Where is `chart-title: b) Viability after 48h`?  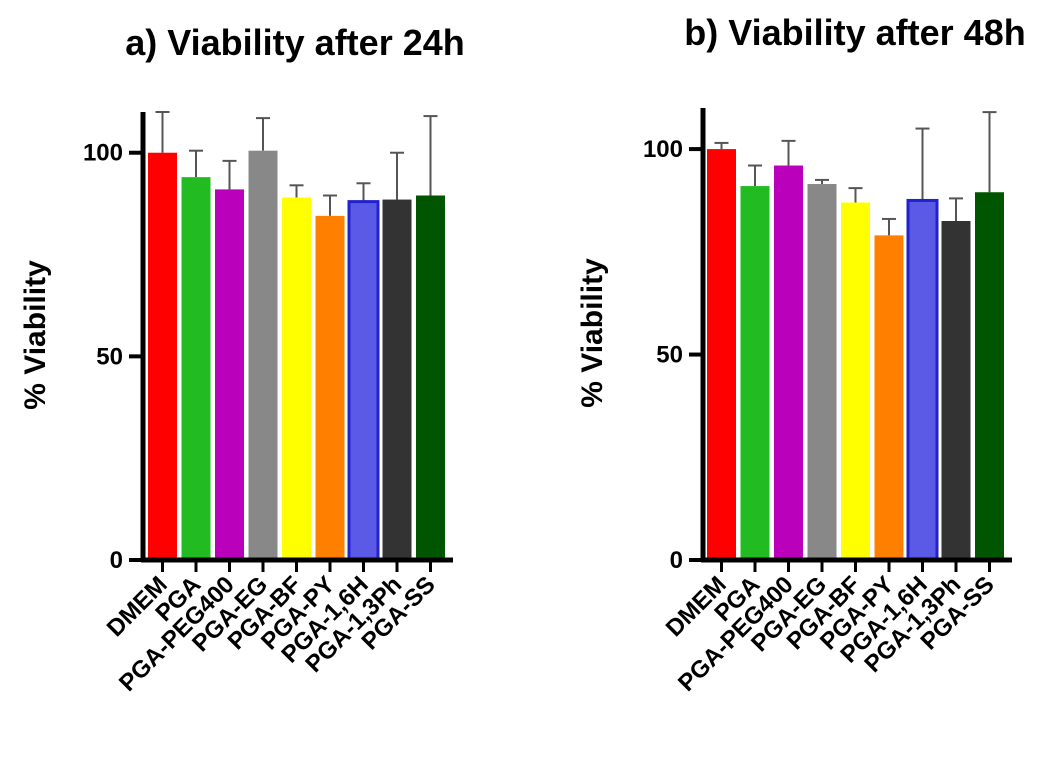 chart-title: b) Viability after 48h is located at coordinates (854, 32).